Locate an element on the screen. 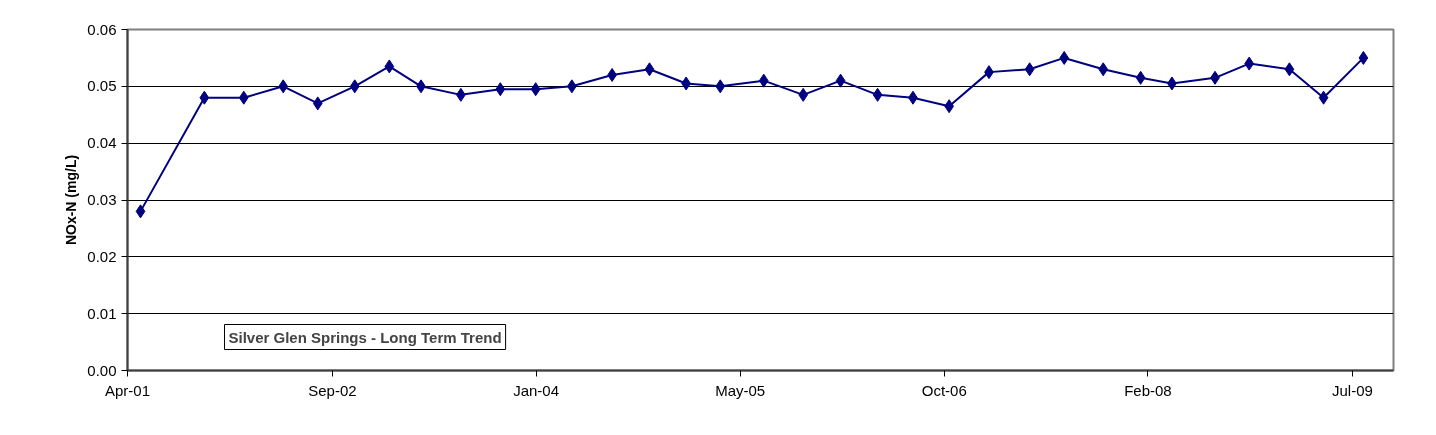  x-tick-label: Sep-02 is located at coordinates (332, 390).